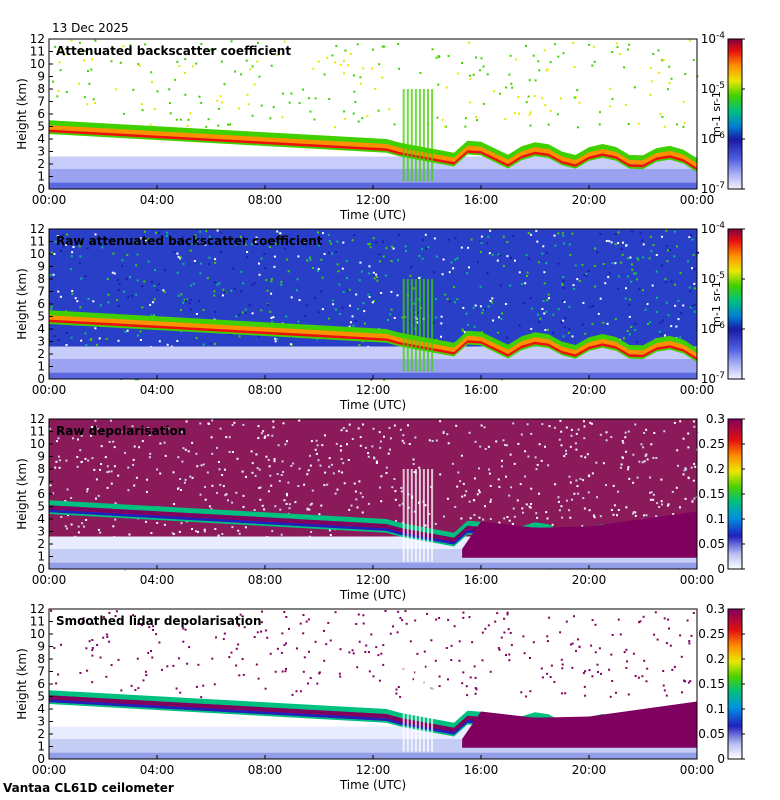 The image size is (780, 800). I want to click on panel-title: Attenuated backscatter coefficient, so click(173, 51).